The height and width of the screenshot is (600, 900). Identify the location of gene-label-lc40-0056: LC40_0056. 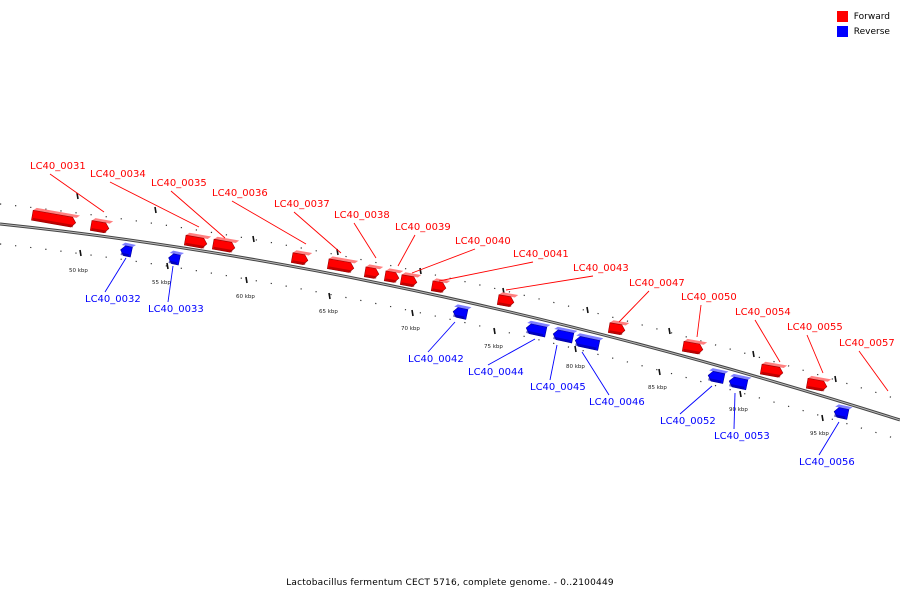
(827, 462).